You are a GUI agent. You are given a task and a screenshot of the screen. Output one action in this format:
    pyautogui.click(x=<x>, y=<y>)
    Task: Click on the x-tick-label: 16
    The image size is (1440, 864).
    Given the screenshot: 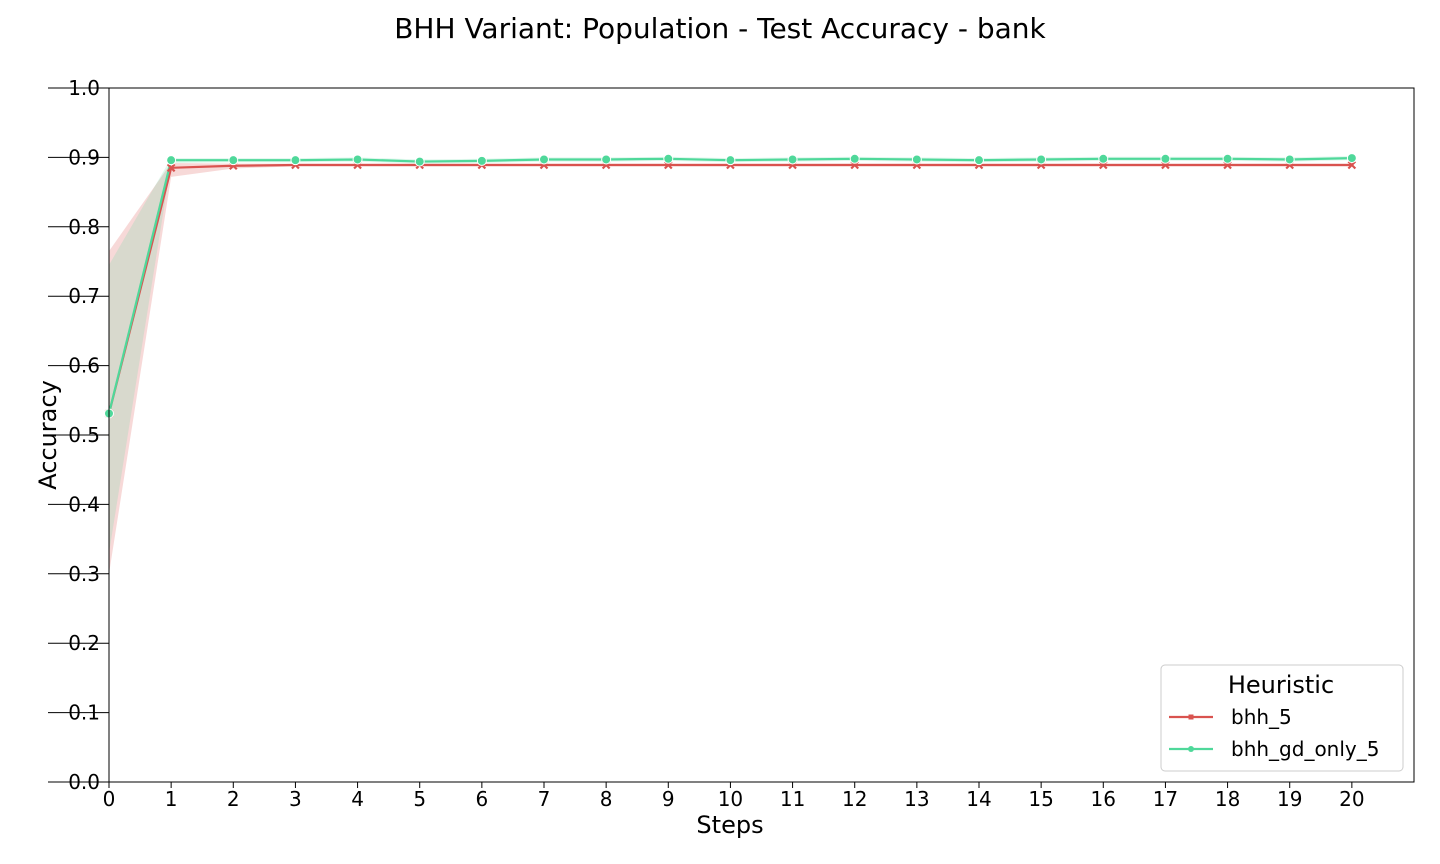 What is the action you would take?
    pyautogui.click(x=1103, y=799)
    